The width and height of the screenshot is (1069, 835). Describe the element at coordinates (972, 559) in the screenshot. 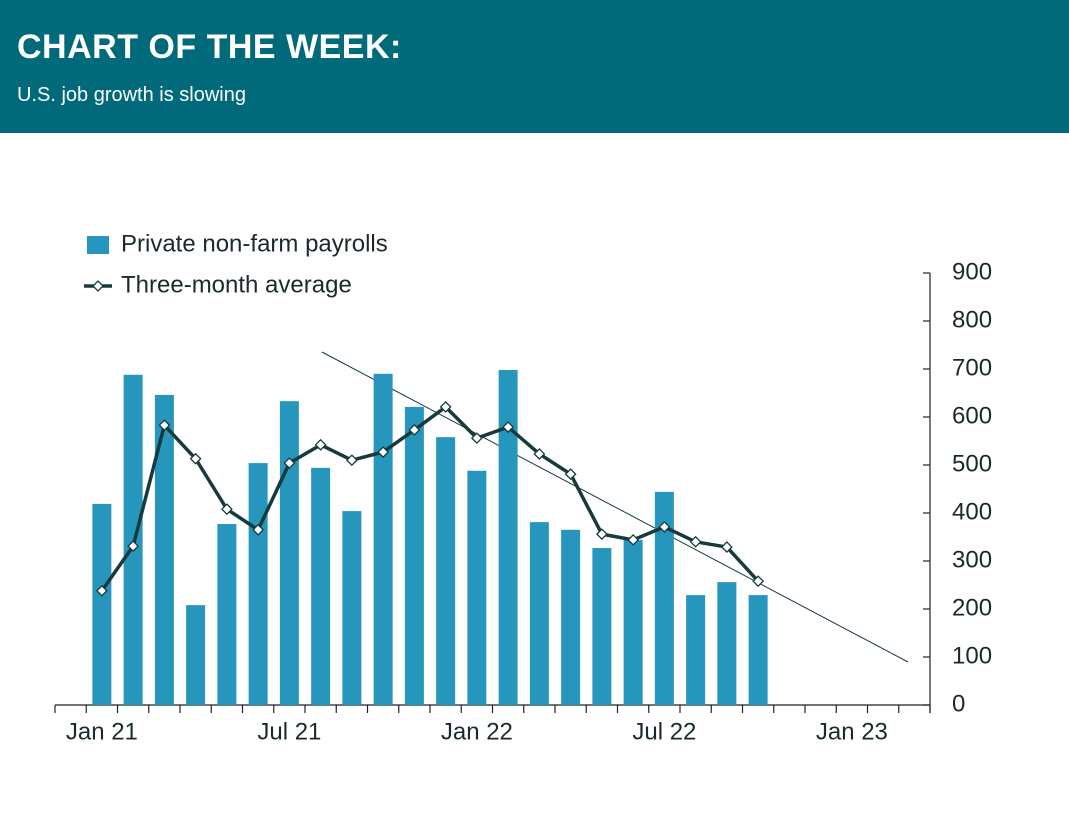

I see `y-tick-label: 300` at that location.